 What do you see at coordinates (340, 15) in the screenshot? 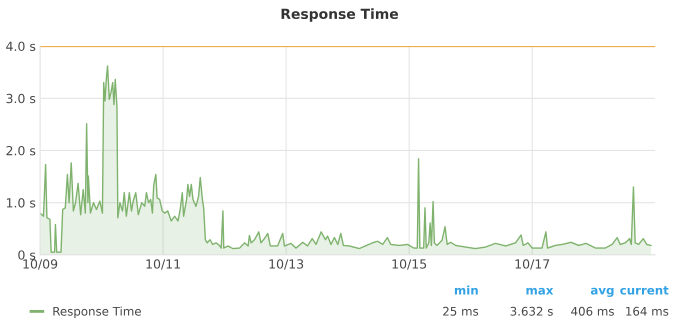
I see `chart-title: Response Time` at bounding box center [340, 15].